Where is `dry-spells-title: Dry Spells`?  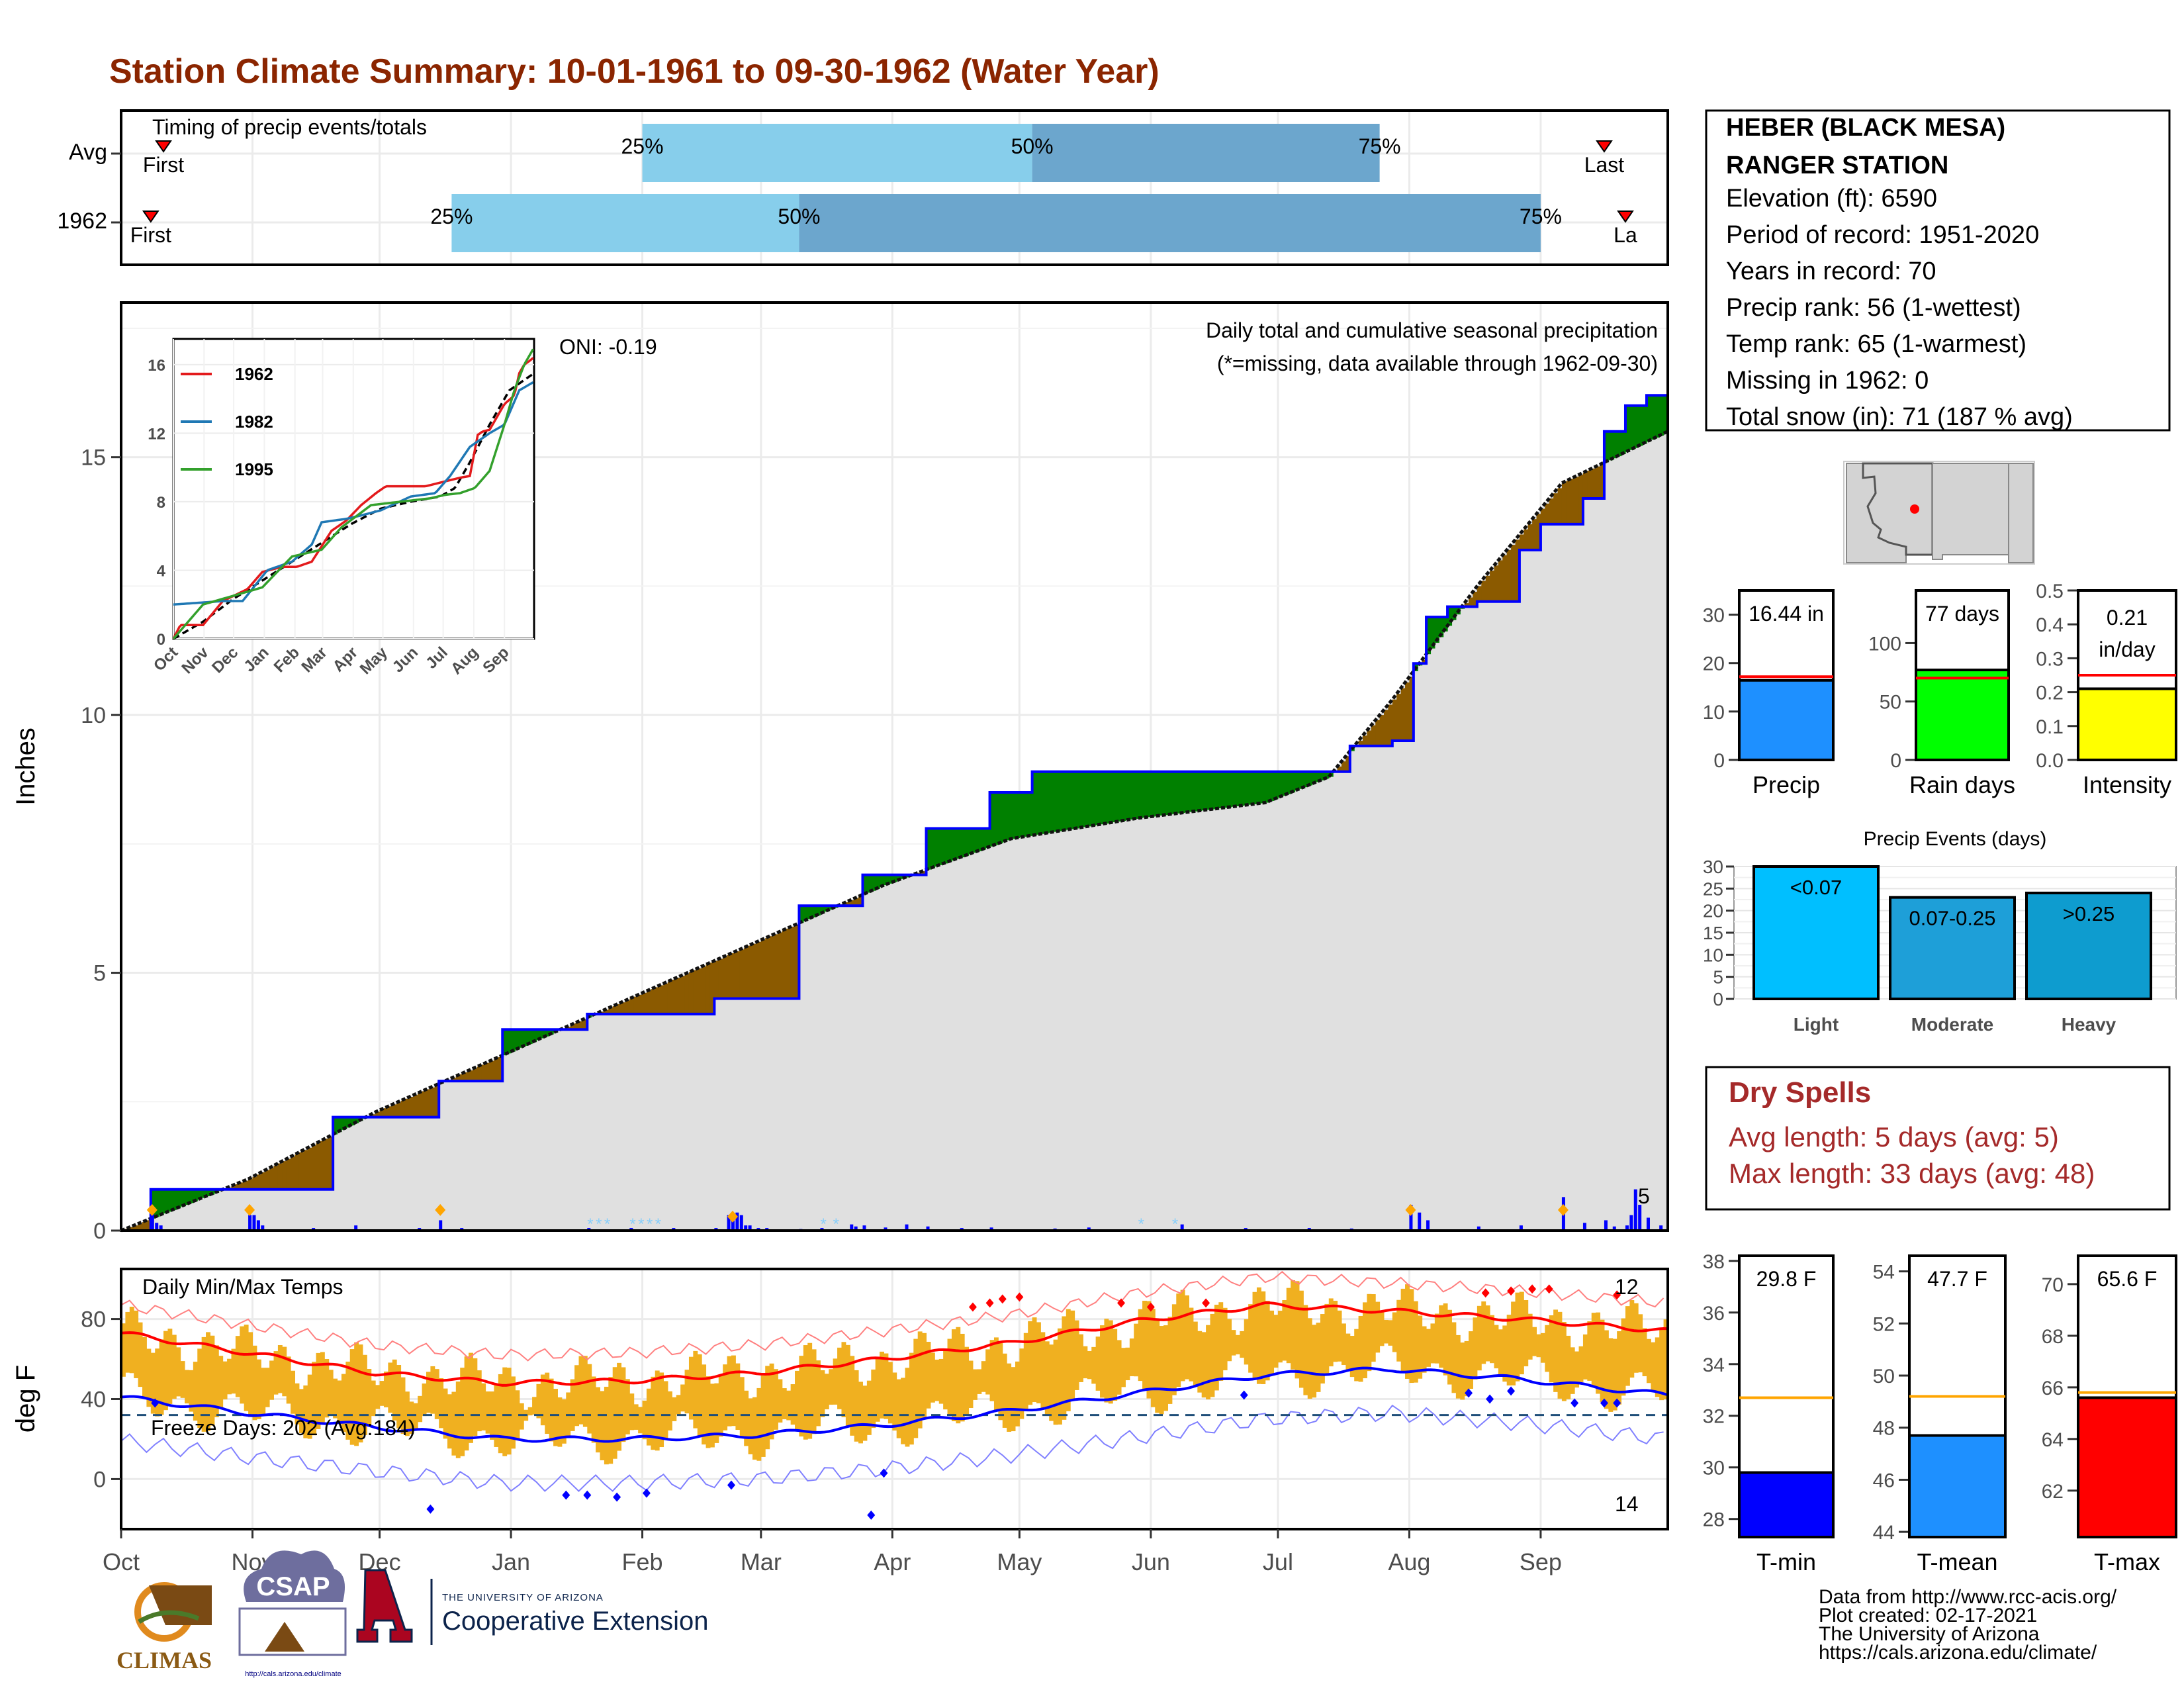
dry-spells-title: Dry Spells is located at coordinates (1800, 1092).